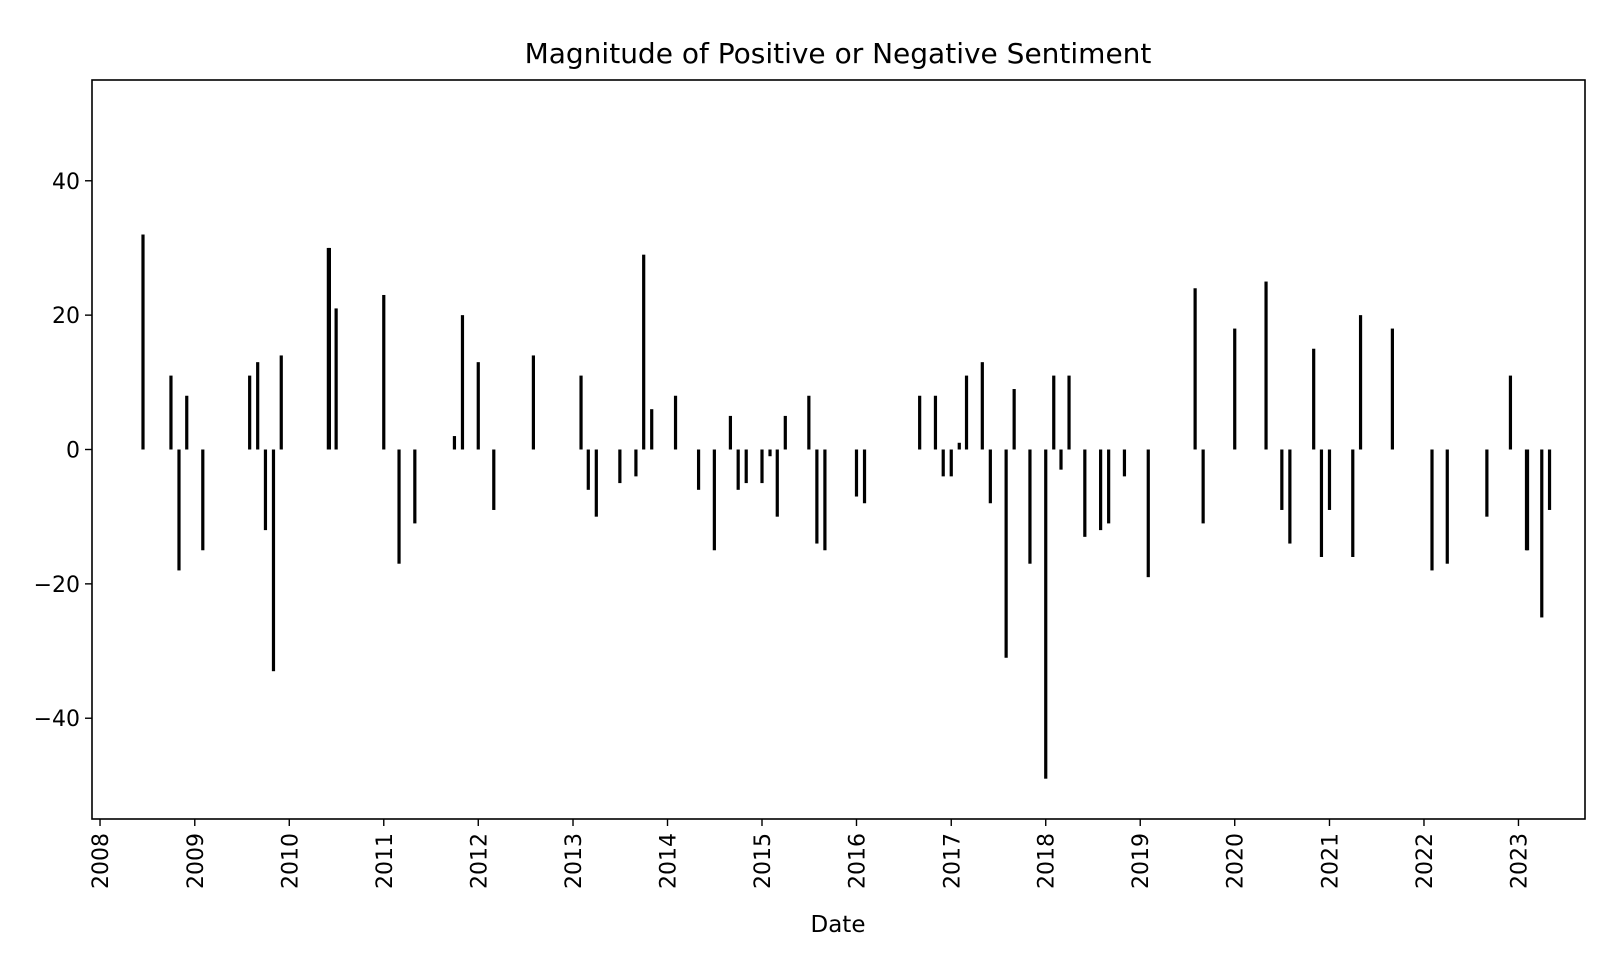 The height and width of the screenshot is (980, 1622). What do you see at coordinates (838, 925) in the screenshot?
I see `x-axis-label: Date` at bounding box center [838, 925].